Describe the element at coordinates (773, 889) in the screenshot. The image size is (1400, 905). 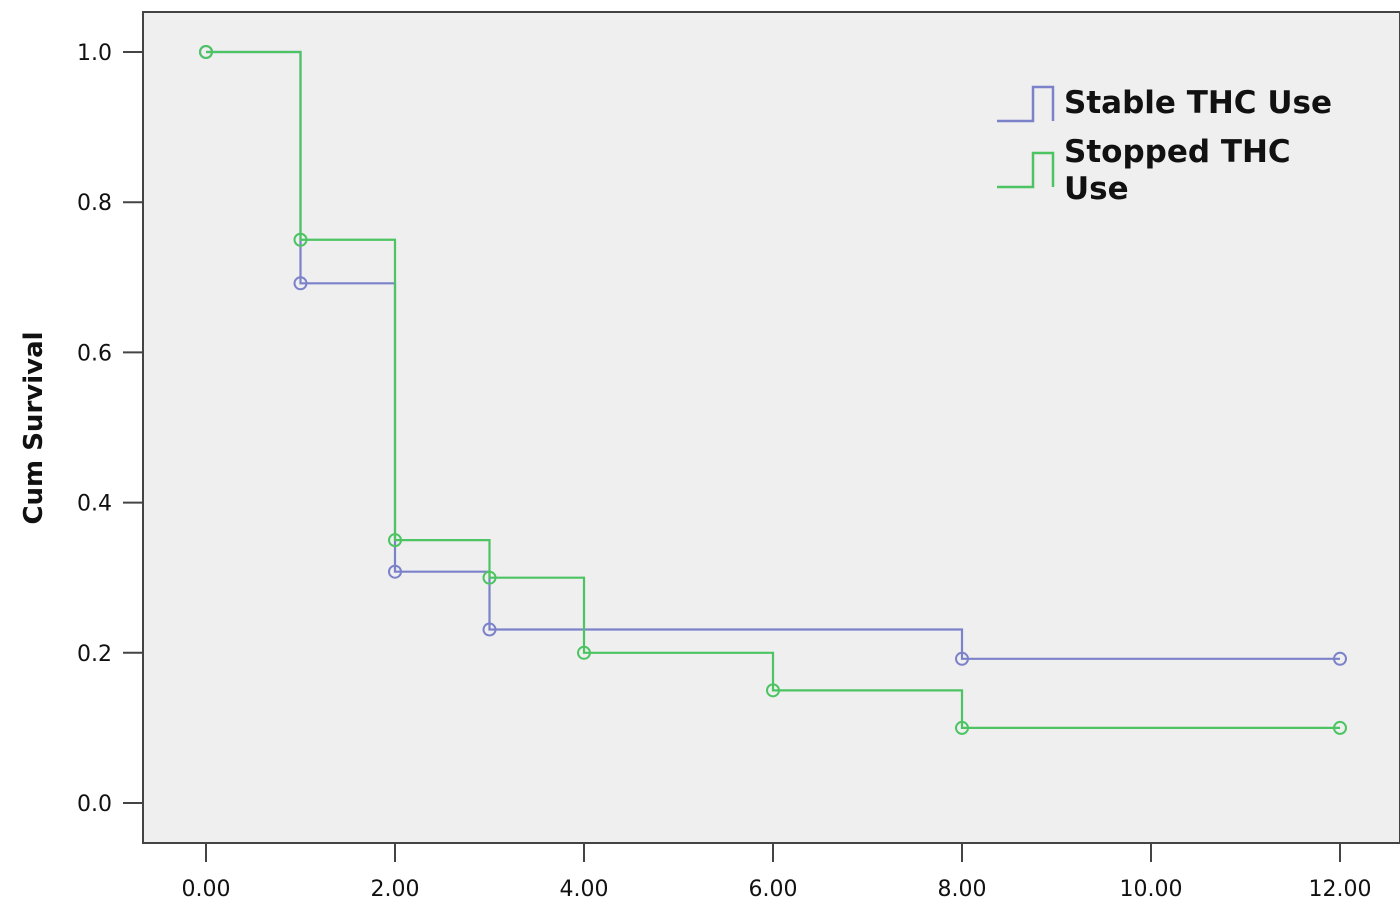
I see `x-tick-label: 6.00` at that location.